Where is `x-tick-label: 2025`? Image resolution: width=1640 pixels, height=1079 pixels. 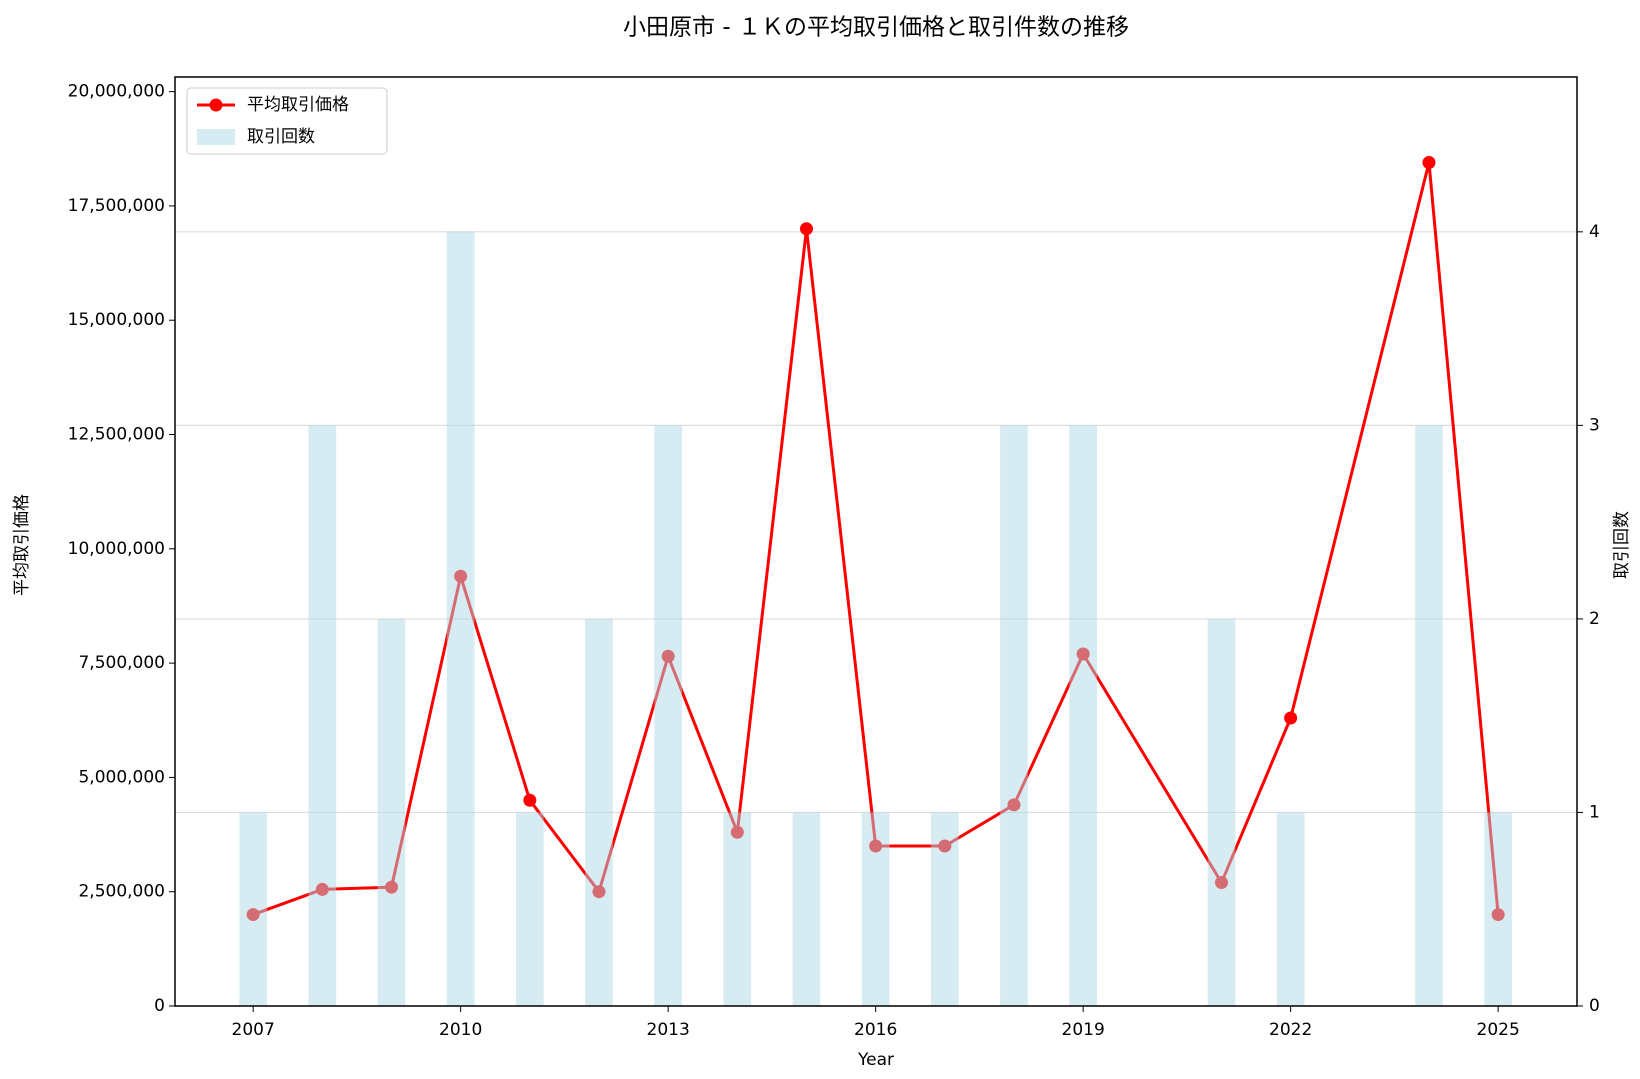 x-tick-label: 2025 is located at coordinates (1498, 1030).